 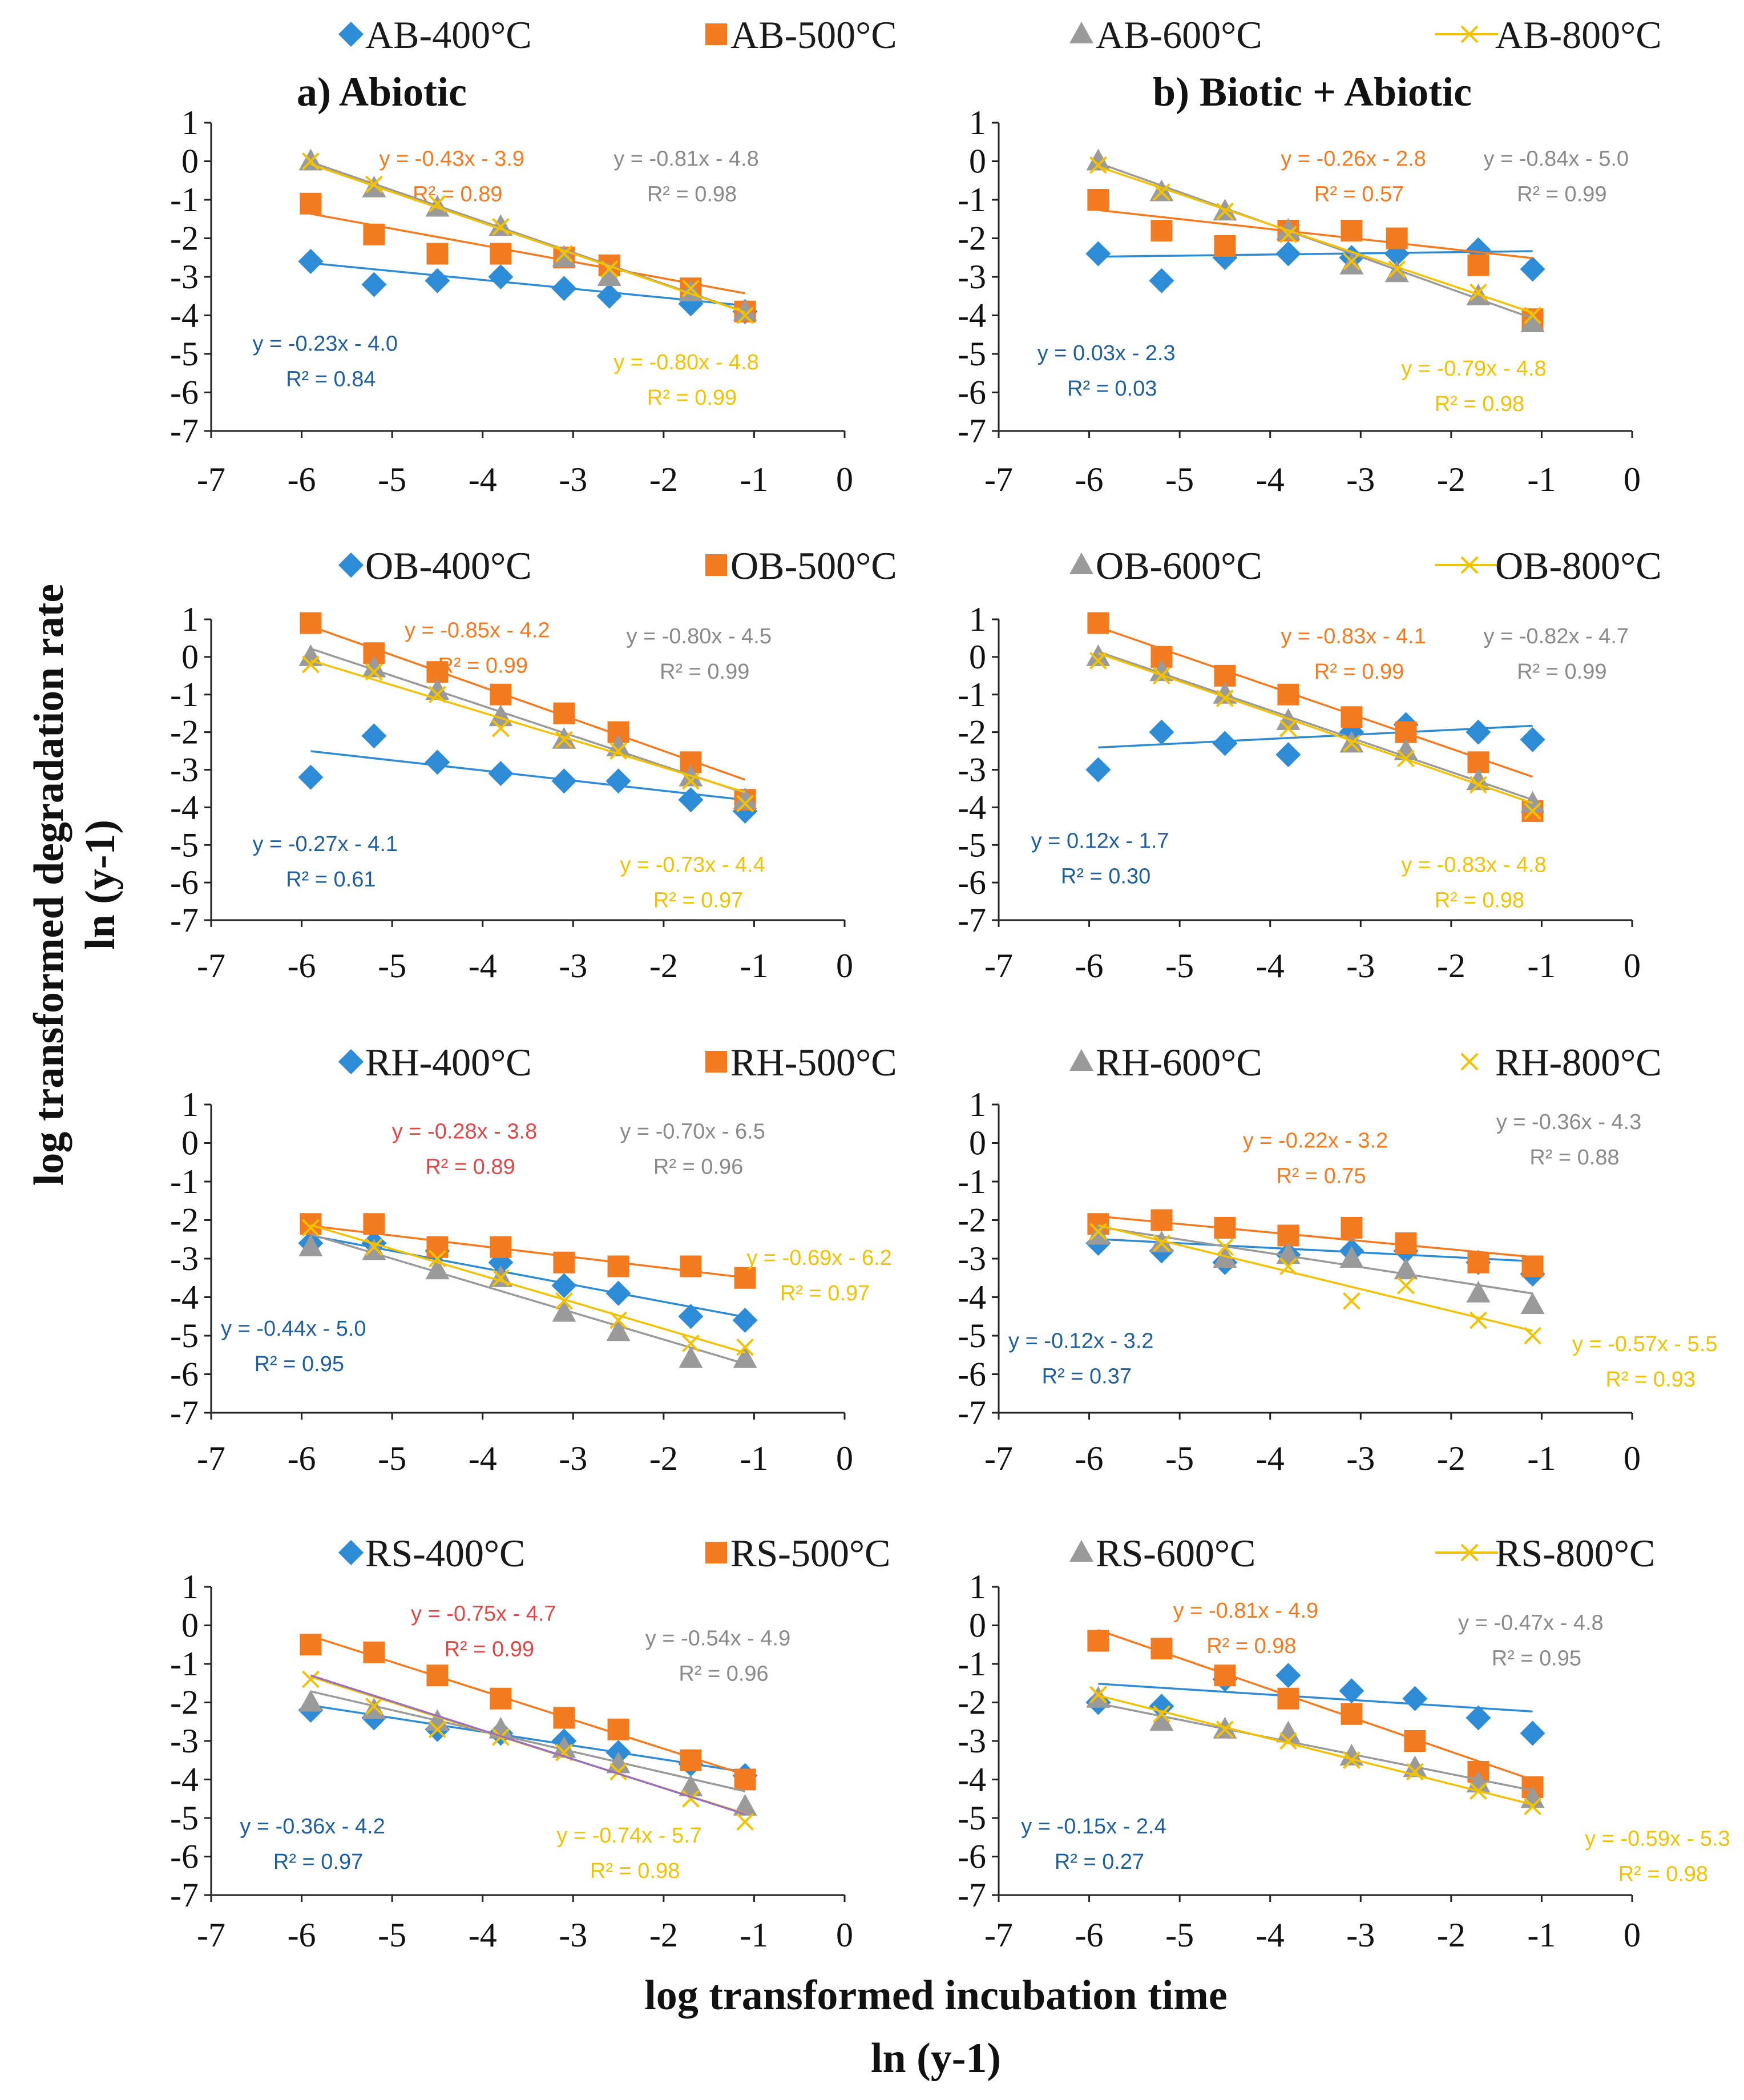 I want to click on y-tick-label: -4, so click(x=184, y=315).